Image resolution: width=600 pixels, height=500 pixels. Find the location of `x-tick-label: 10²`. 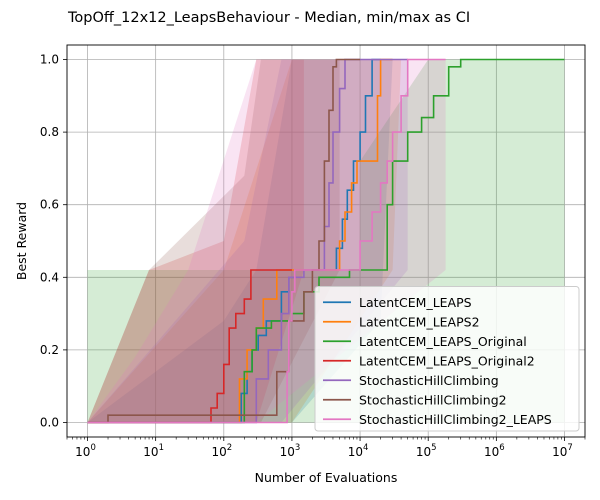

x-tick-label: 10² is located at coordinates (221, 451).